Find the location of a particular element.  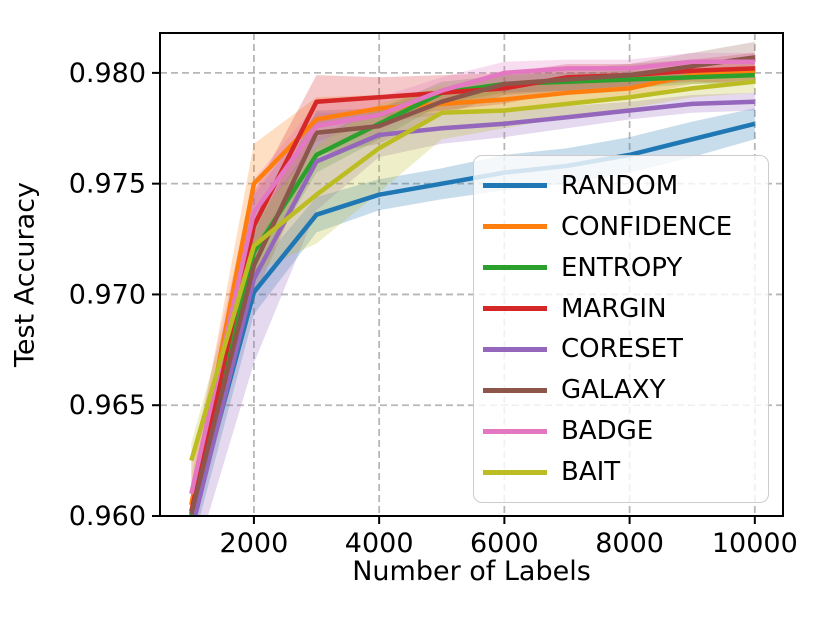

y-tick-label: 0.975 is located at coordinates (107, 184).